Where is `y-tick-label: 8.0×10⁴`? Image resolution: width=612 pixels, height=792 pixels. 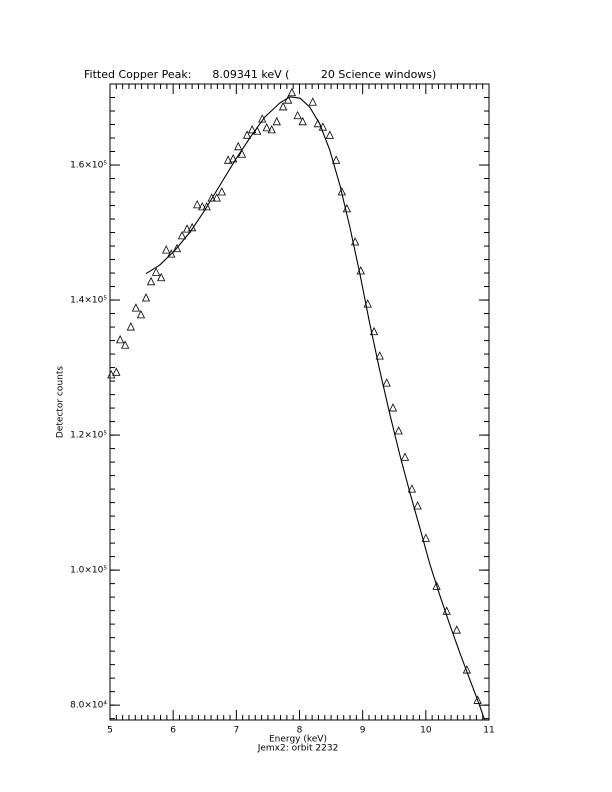
y-tick-label: 8.0×10⁴ is located at coordinates (88, 706).